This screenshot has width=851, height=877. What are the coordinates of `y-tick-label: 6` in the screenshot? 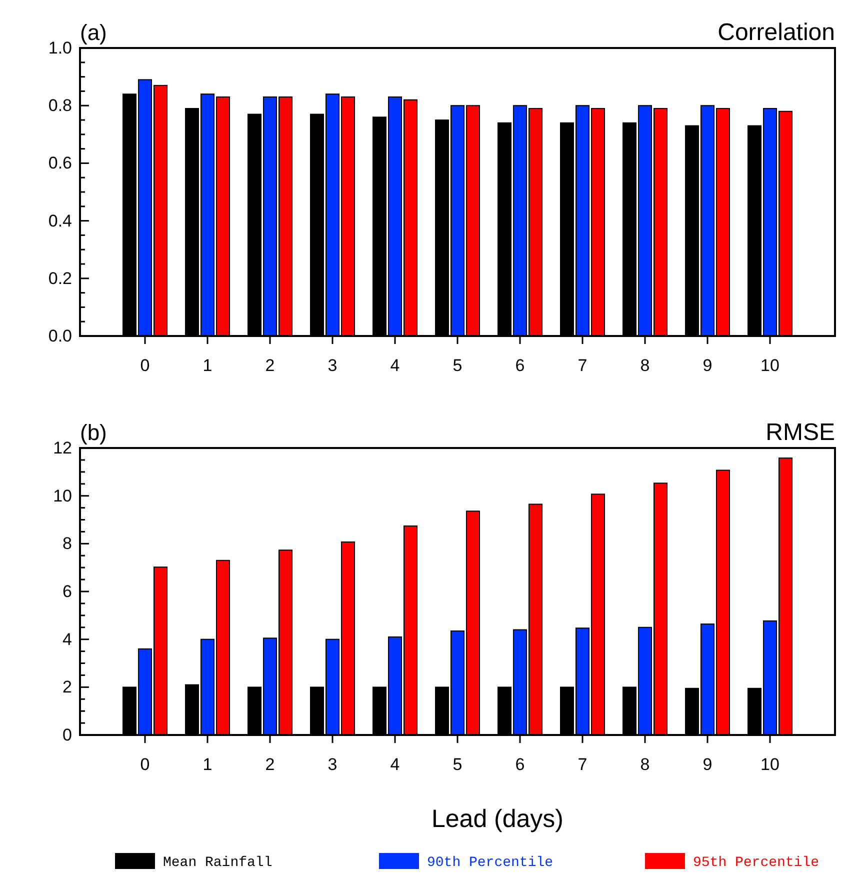 It's located at (67, 591).